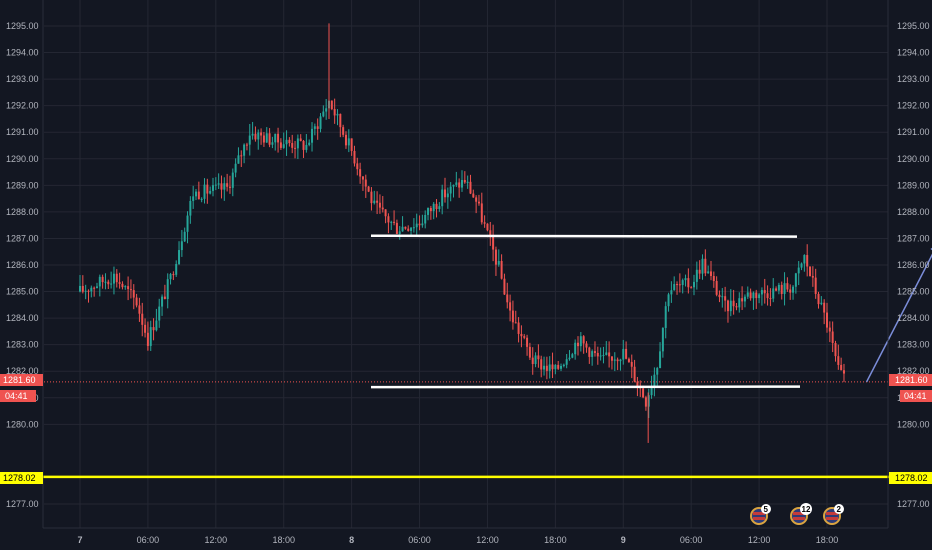  I want to click on y-tick-label: 1289.00, so click(22, 185).